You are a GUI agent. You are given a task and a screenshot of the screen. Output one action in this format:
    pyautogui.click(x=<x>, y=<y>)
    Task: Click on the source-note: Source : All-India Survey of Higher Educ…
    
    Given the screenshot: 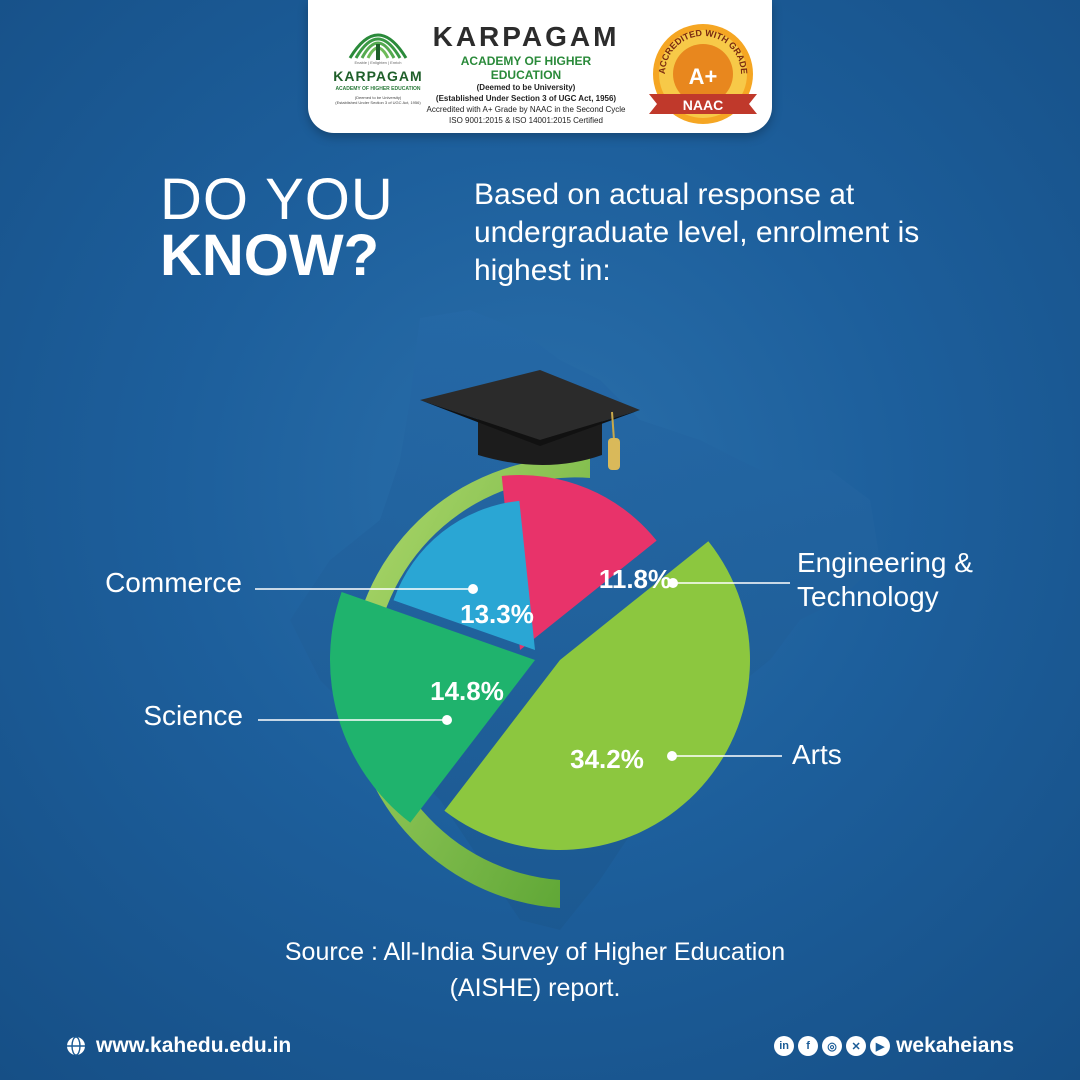 What is the action you would take?
    pyautogui.click(x=535, y=970)
    